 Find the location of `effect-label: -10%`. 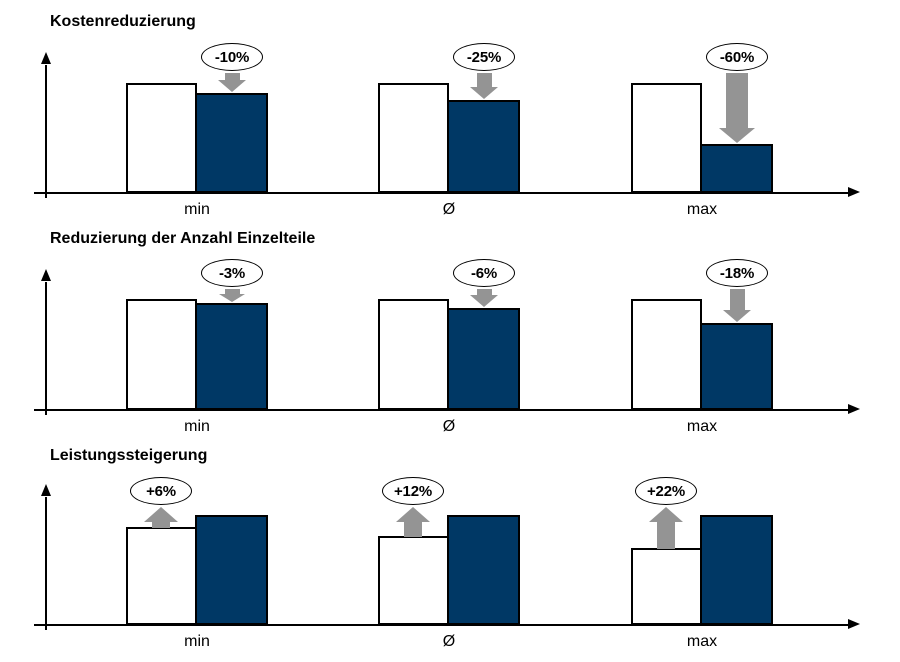

effect-label: -10% is located at coordinates (232, 57).